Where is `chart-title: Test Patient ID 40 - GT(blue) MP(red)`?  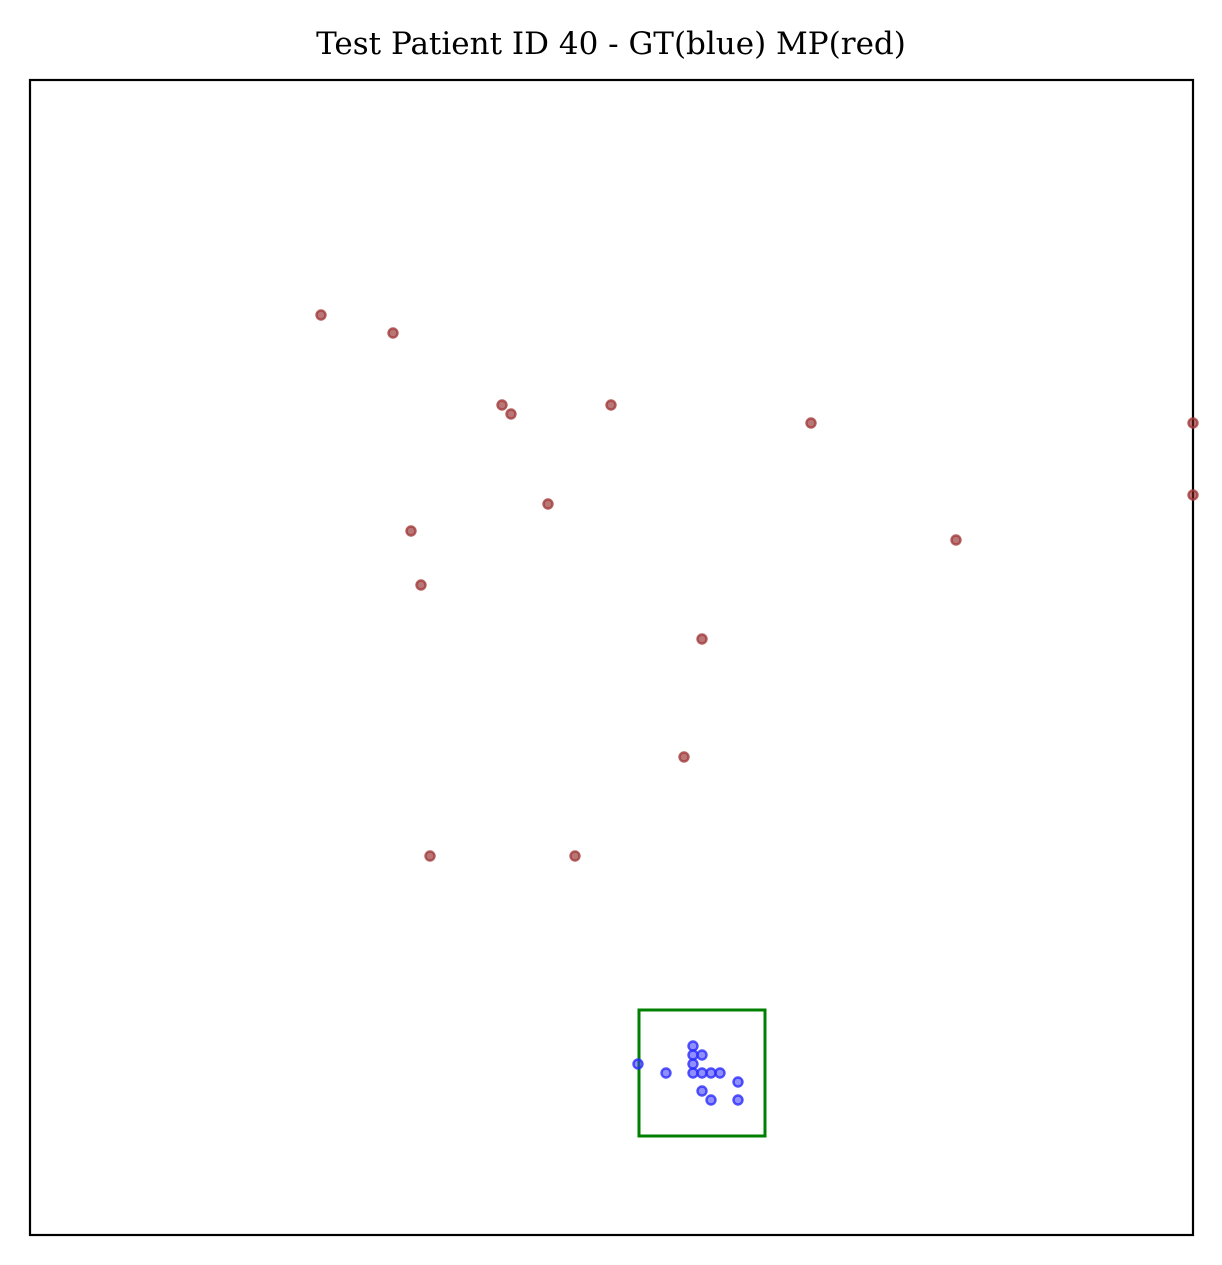 chart-title: Test Patient ID 40 - GT(blue) MP(red) is located at coordinates (611, 44).